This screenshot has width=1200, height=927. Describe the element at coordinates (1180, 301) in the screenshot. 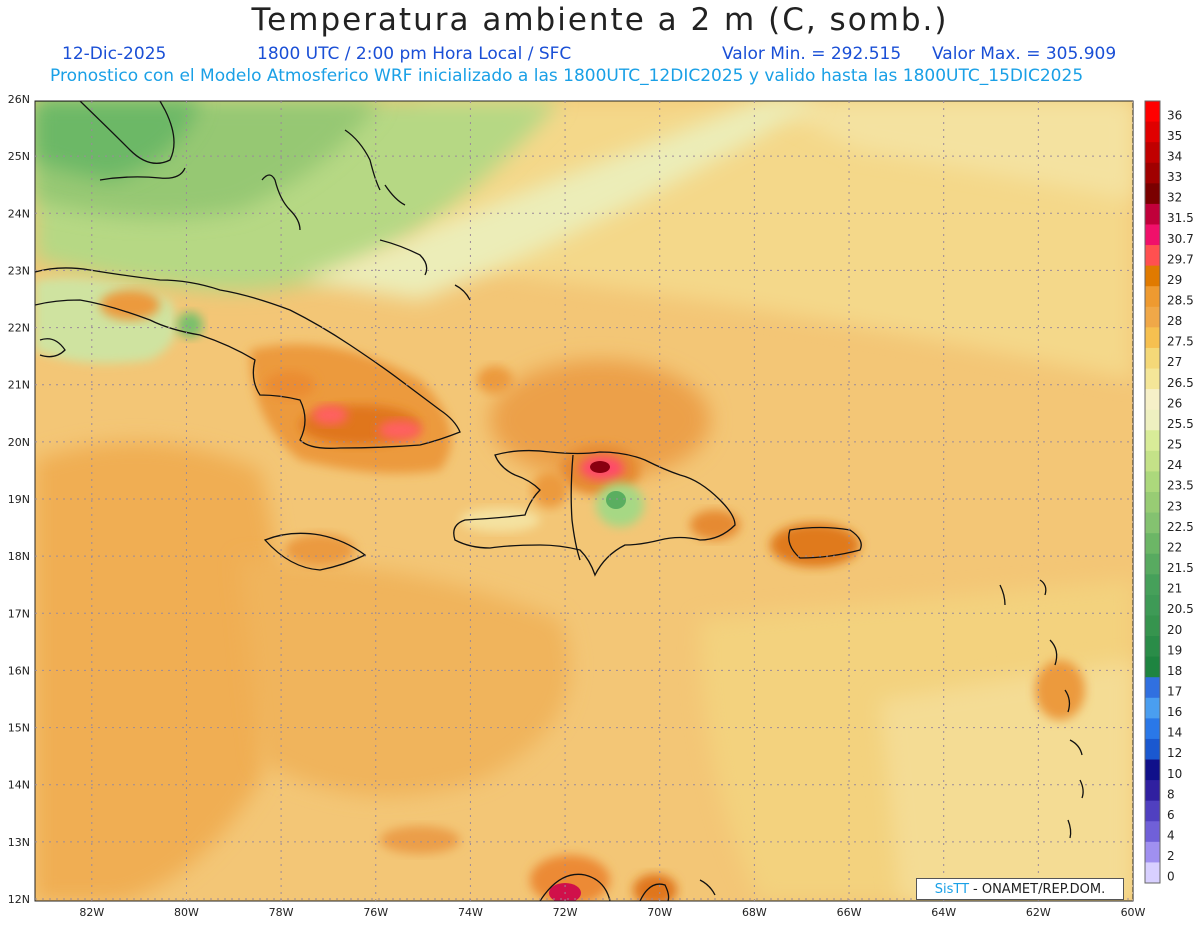

I see `legend-label: 28.5` at that location.